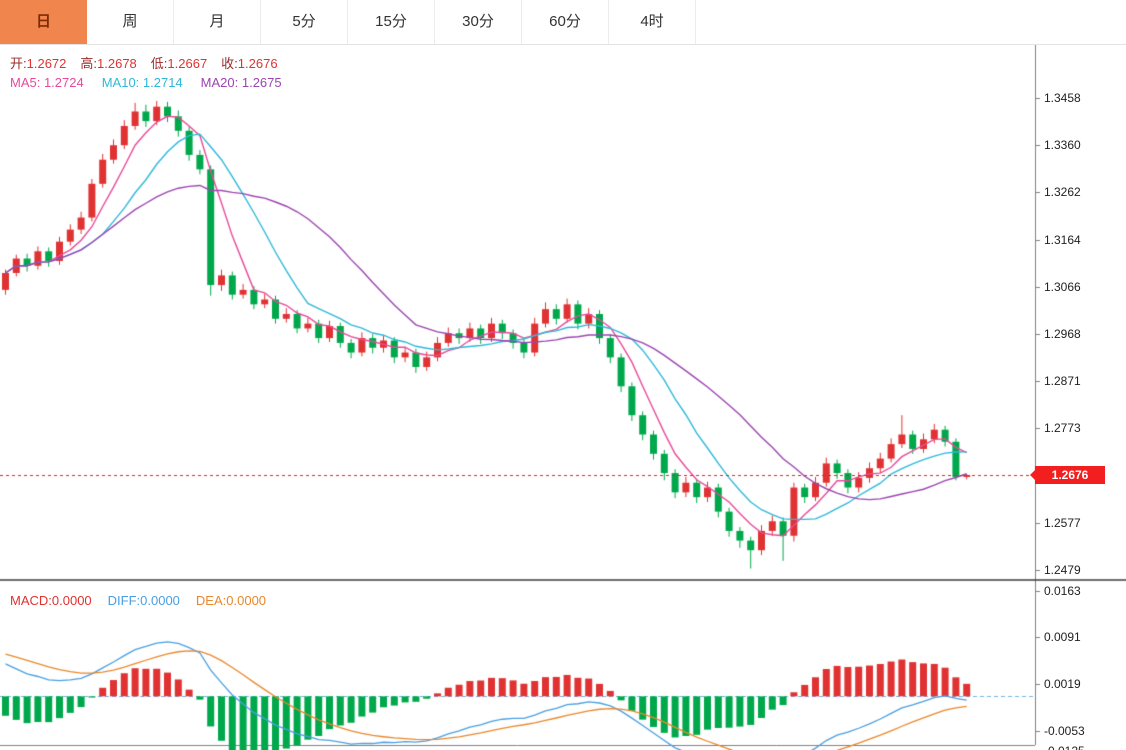  What do you see at coordinates (117, 63) in the screenshot?
I see `high-value: 1.2678` at bounding box center [117, 63].